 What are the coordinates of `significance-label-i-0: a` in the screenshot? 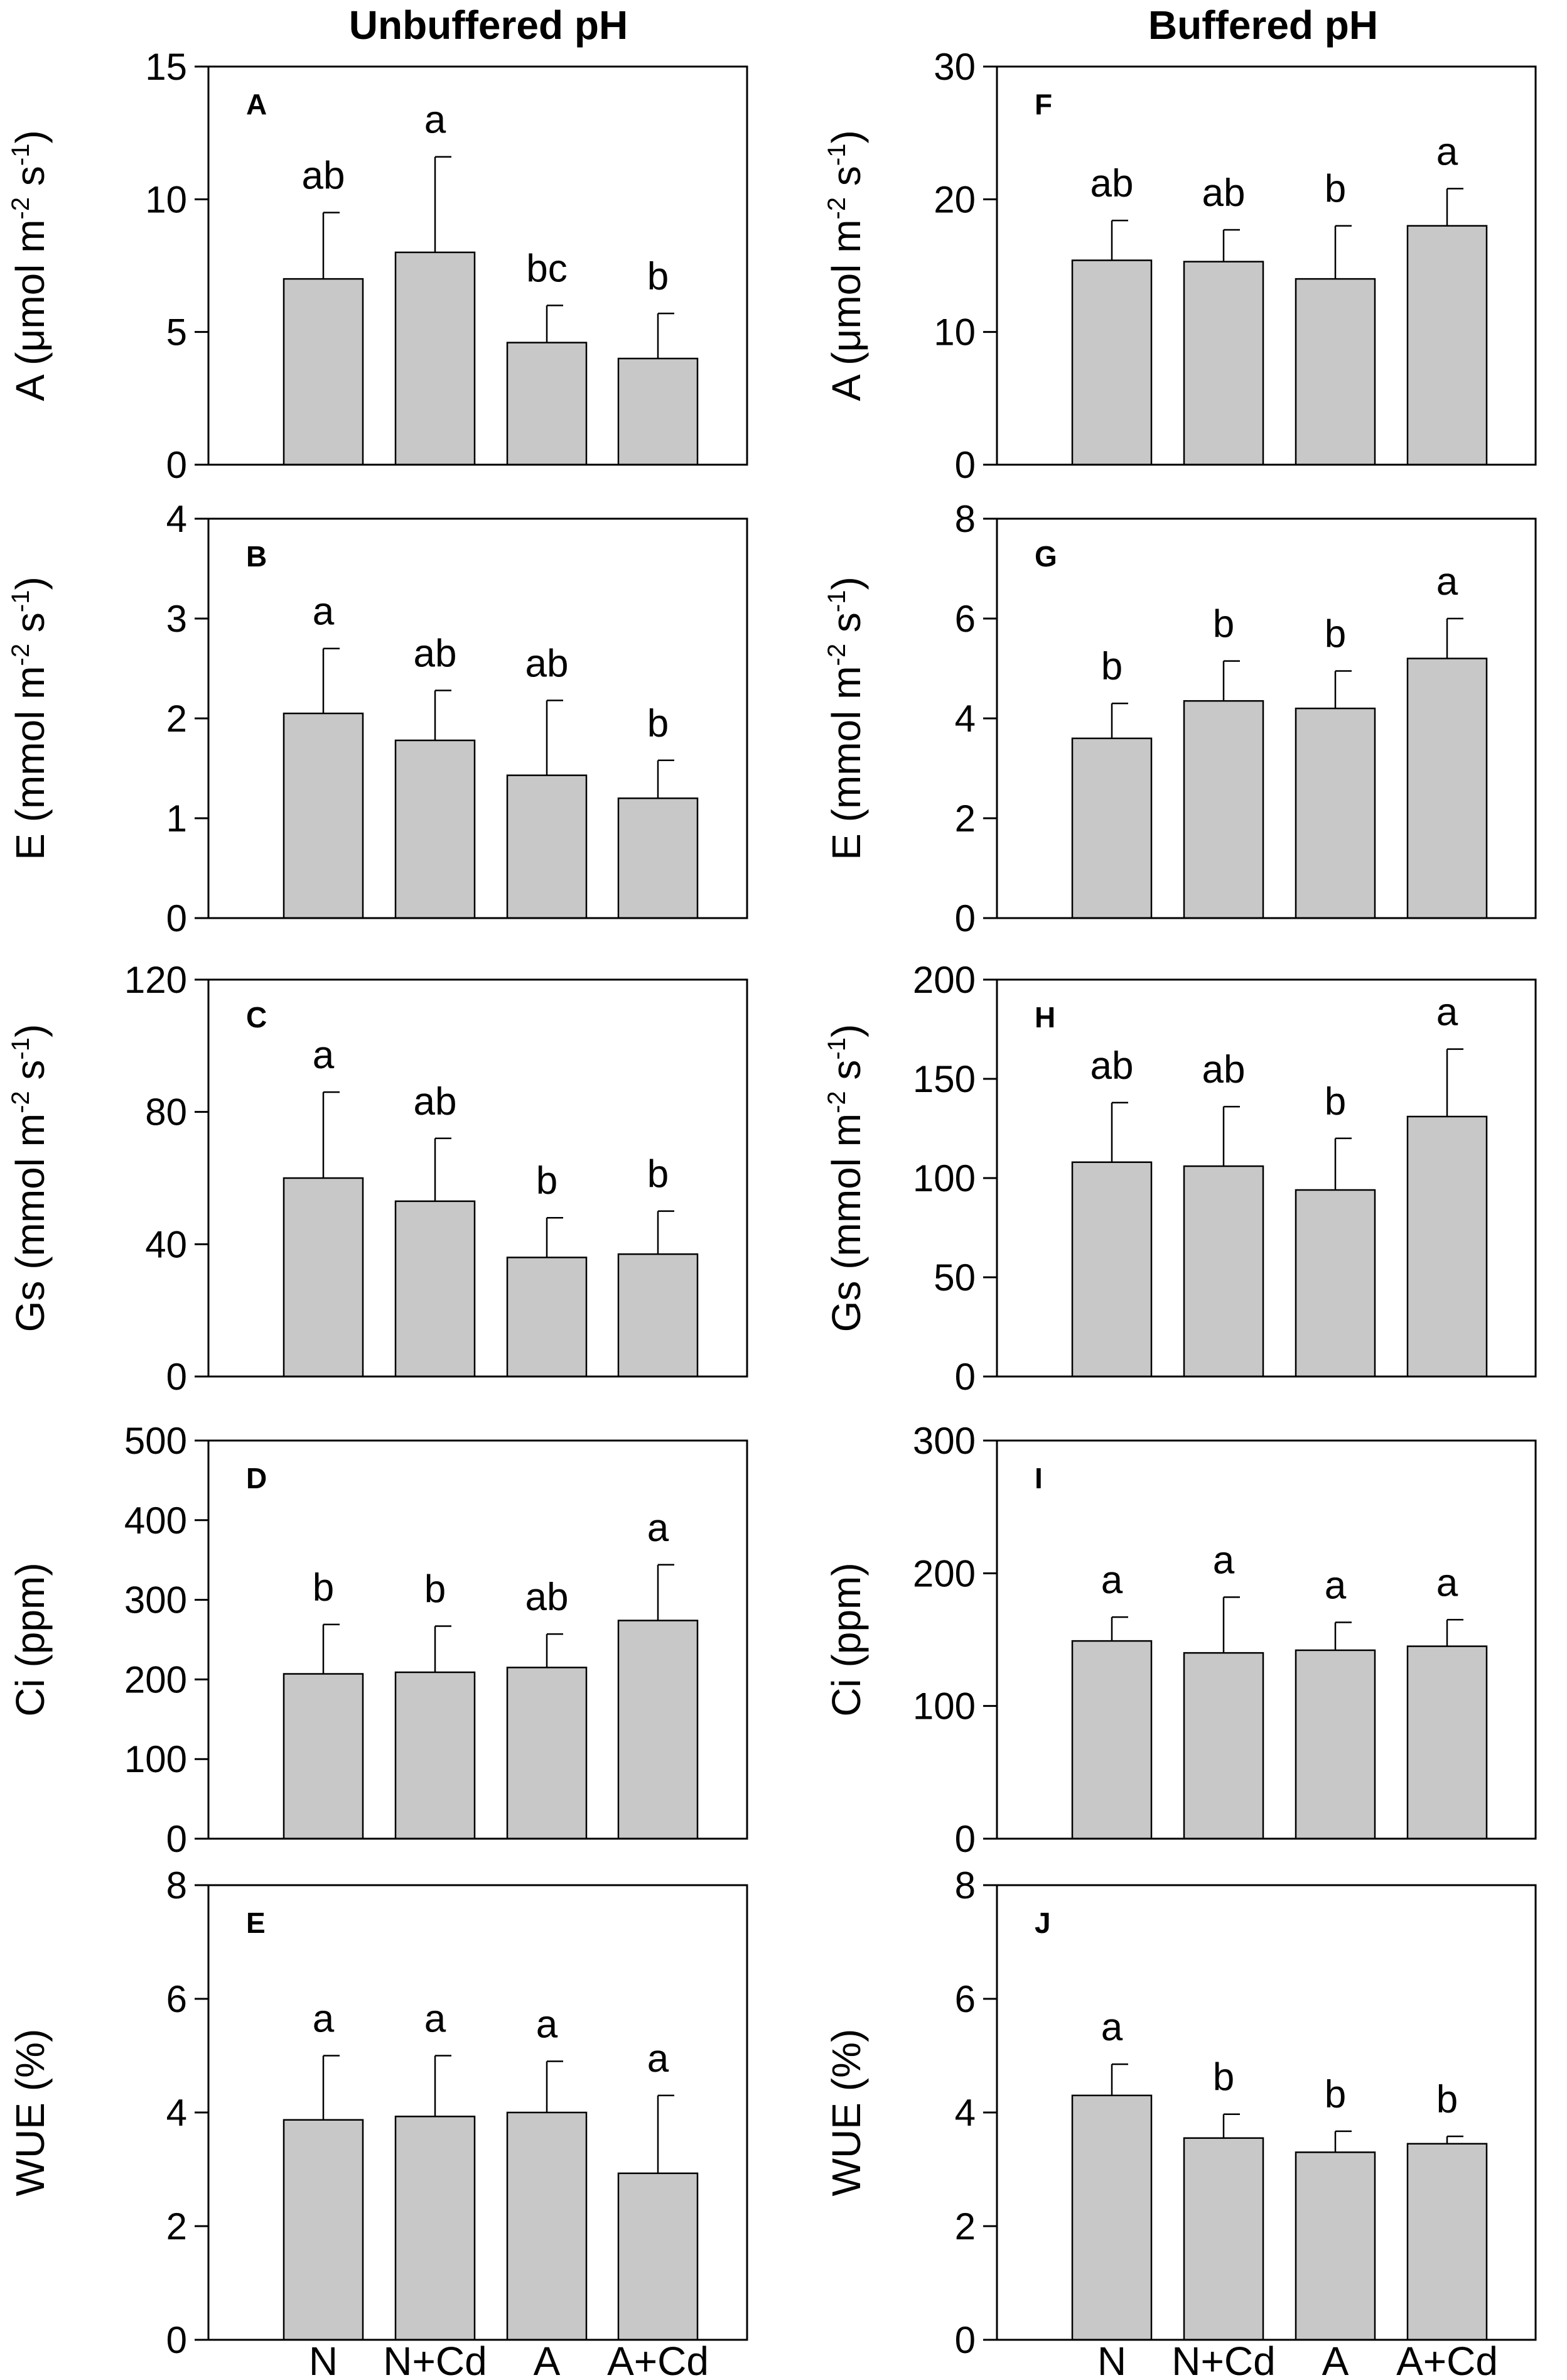 It's located at (1112, 1580).